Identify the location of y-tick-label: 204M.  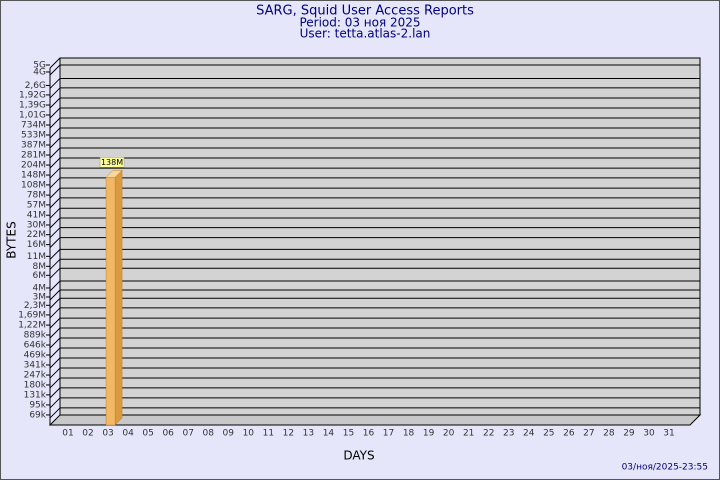
(33, 166).